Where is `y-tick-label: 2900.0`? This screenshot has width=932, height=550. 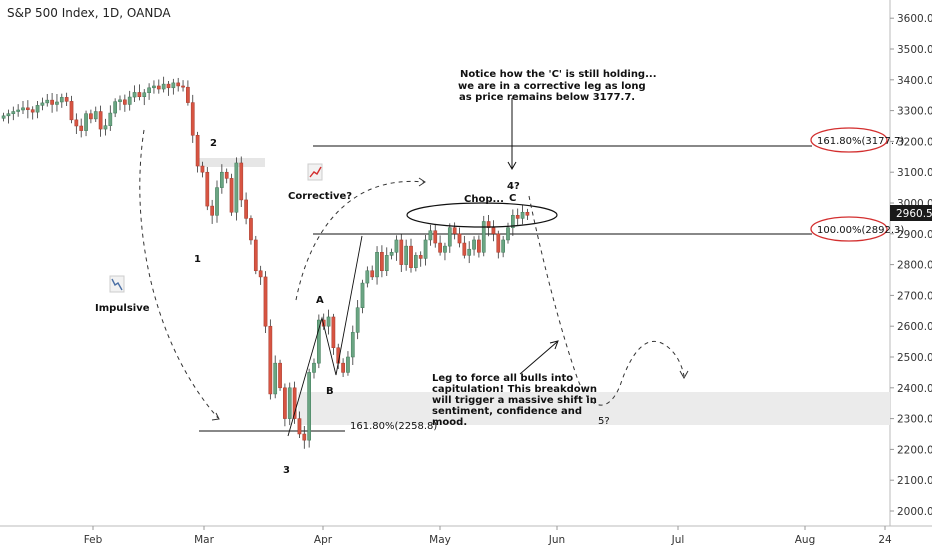 y-tick-label: 2900.0 is located at coordinates (914, 235).